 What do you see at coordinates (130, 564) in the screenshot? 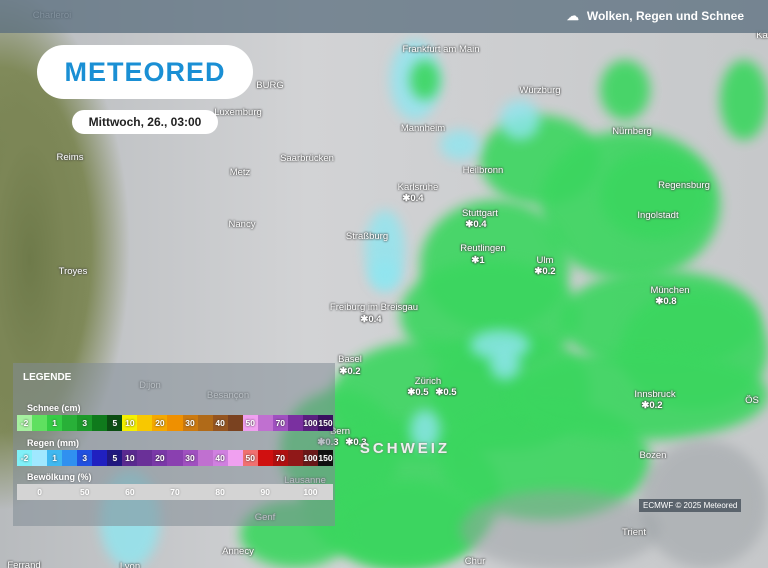
I see `city-label: Lyon` at bounding box center [130, 564].